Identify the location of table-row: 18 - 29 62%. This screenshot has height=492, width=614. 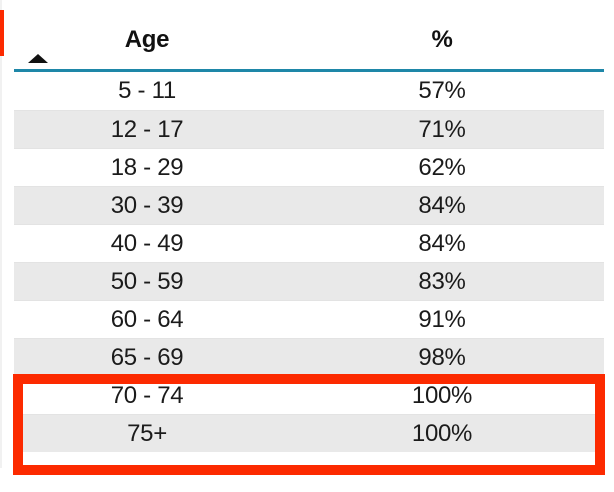
(309, 167).